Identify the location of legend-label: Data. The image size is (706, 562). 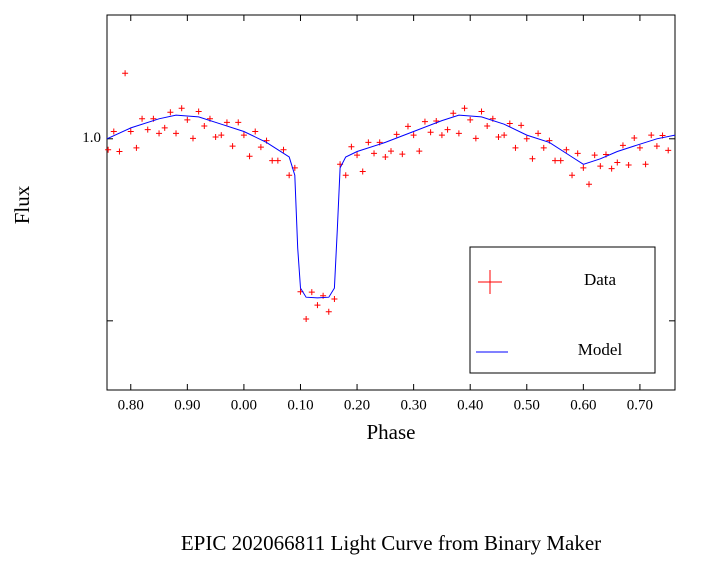
(600, 279).